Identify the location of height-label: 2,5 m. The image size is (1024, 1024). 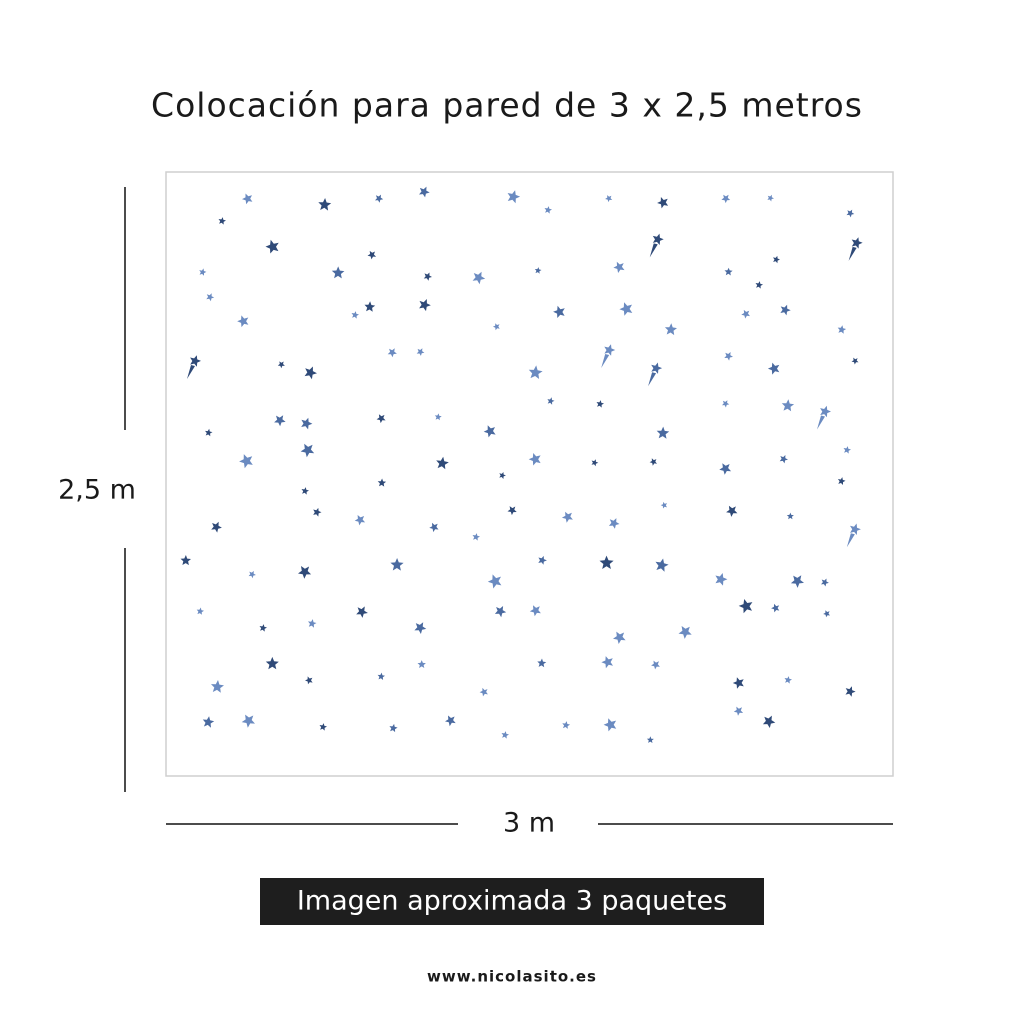
(97, 490).